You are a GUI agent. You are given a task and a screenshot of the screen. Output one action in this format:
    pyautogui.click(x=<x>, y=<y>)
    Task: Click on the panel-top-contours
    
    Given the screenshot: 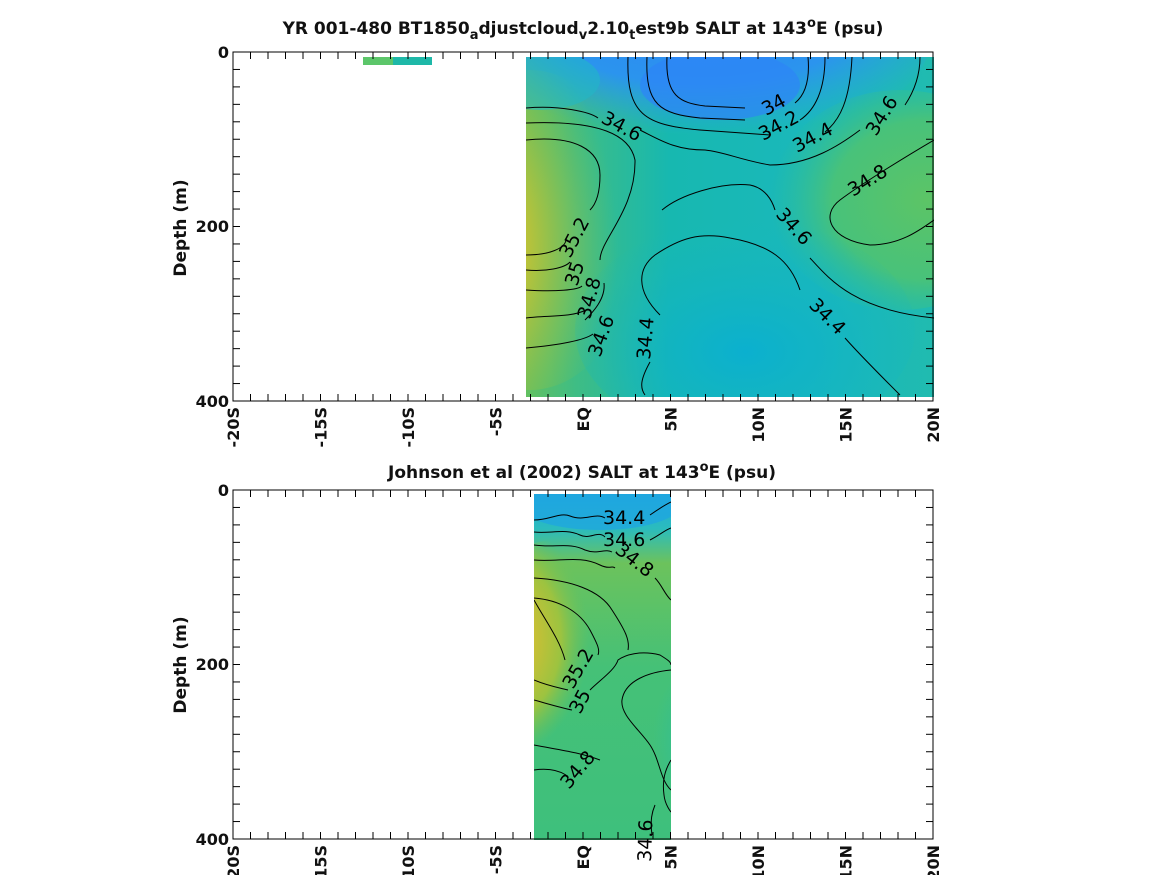 What is the action you would take?
    pyautogui.click(x=730, y=226)
    